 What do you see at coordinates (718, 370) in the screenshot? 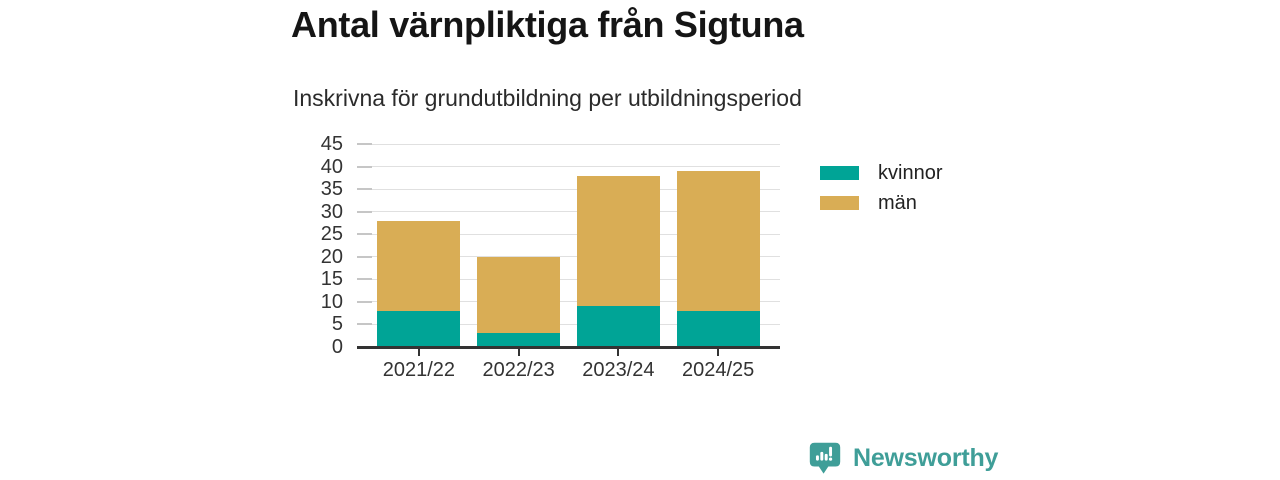
I see `x-axis-label: 2024/25` at bounding box center [718, 370].